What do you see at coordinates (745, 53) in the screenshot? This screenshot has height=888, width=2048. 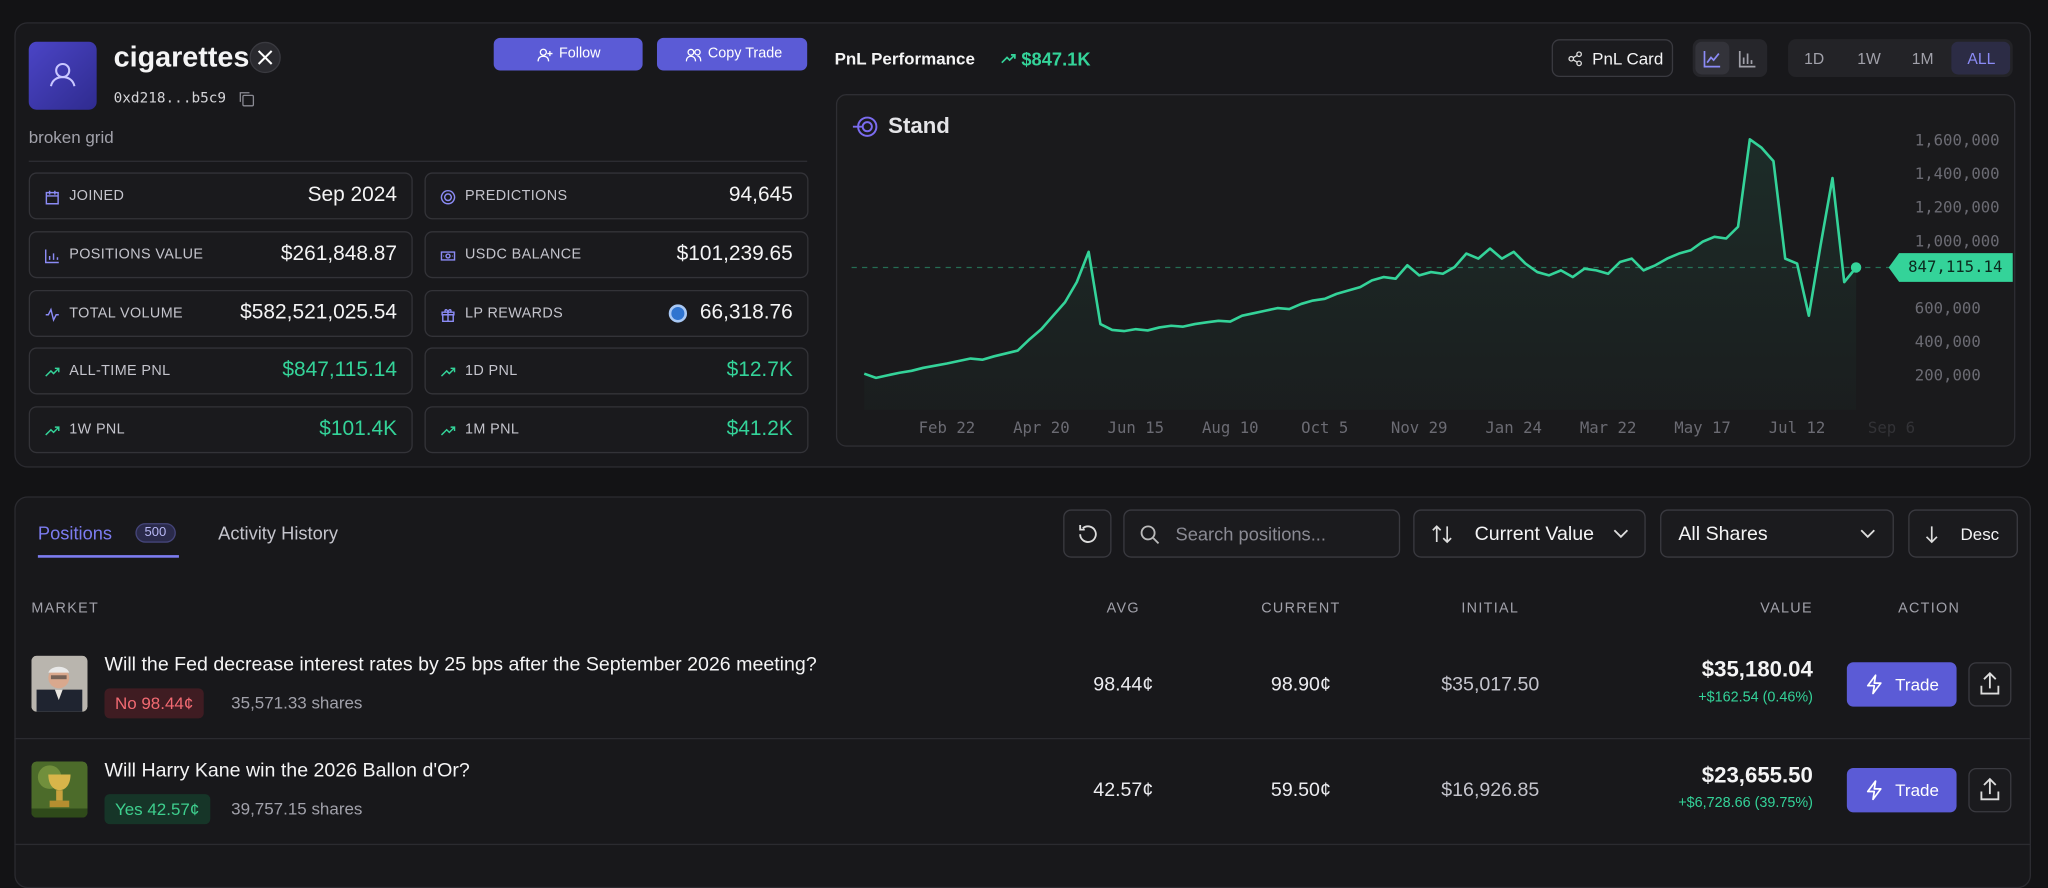 I see `copy-trade-label: Copy Trade` at bounding box center [745, 53].